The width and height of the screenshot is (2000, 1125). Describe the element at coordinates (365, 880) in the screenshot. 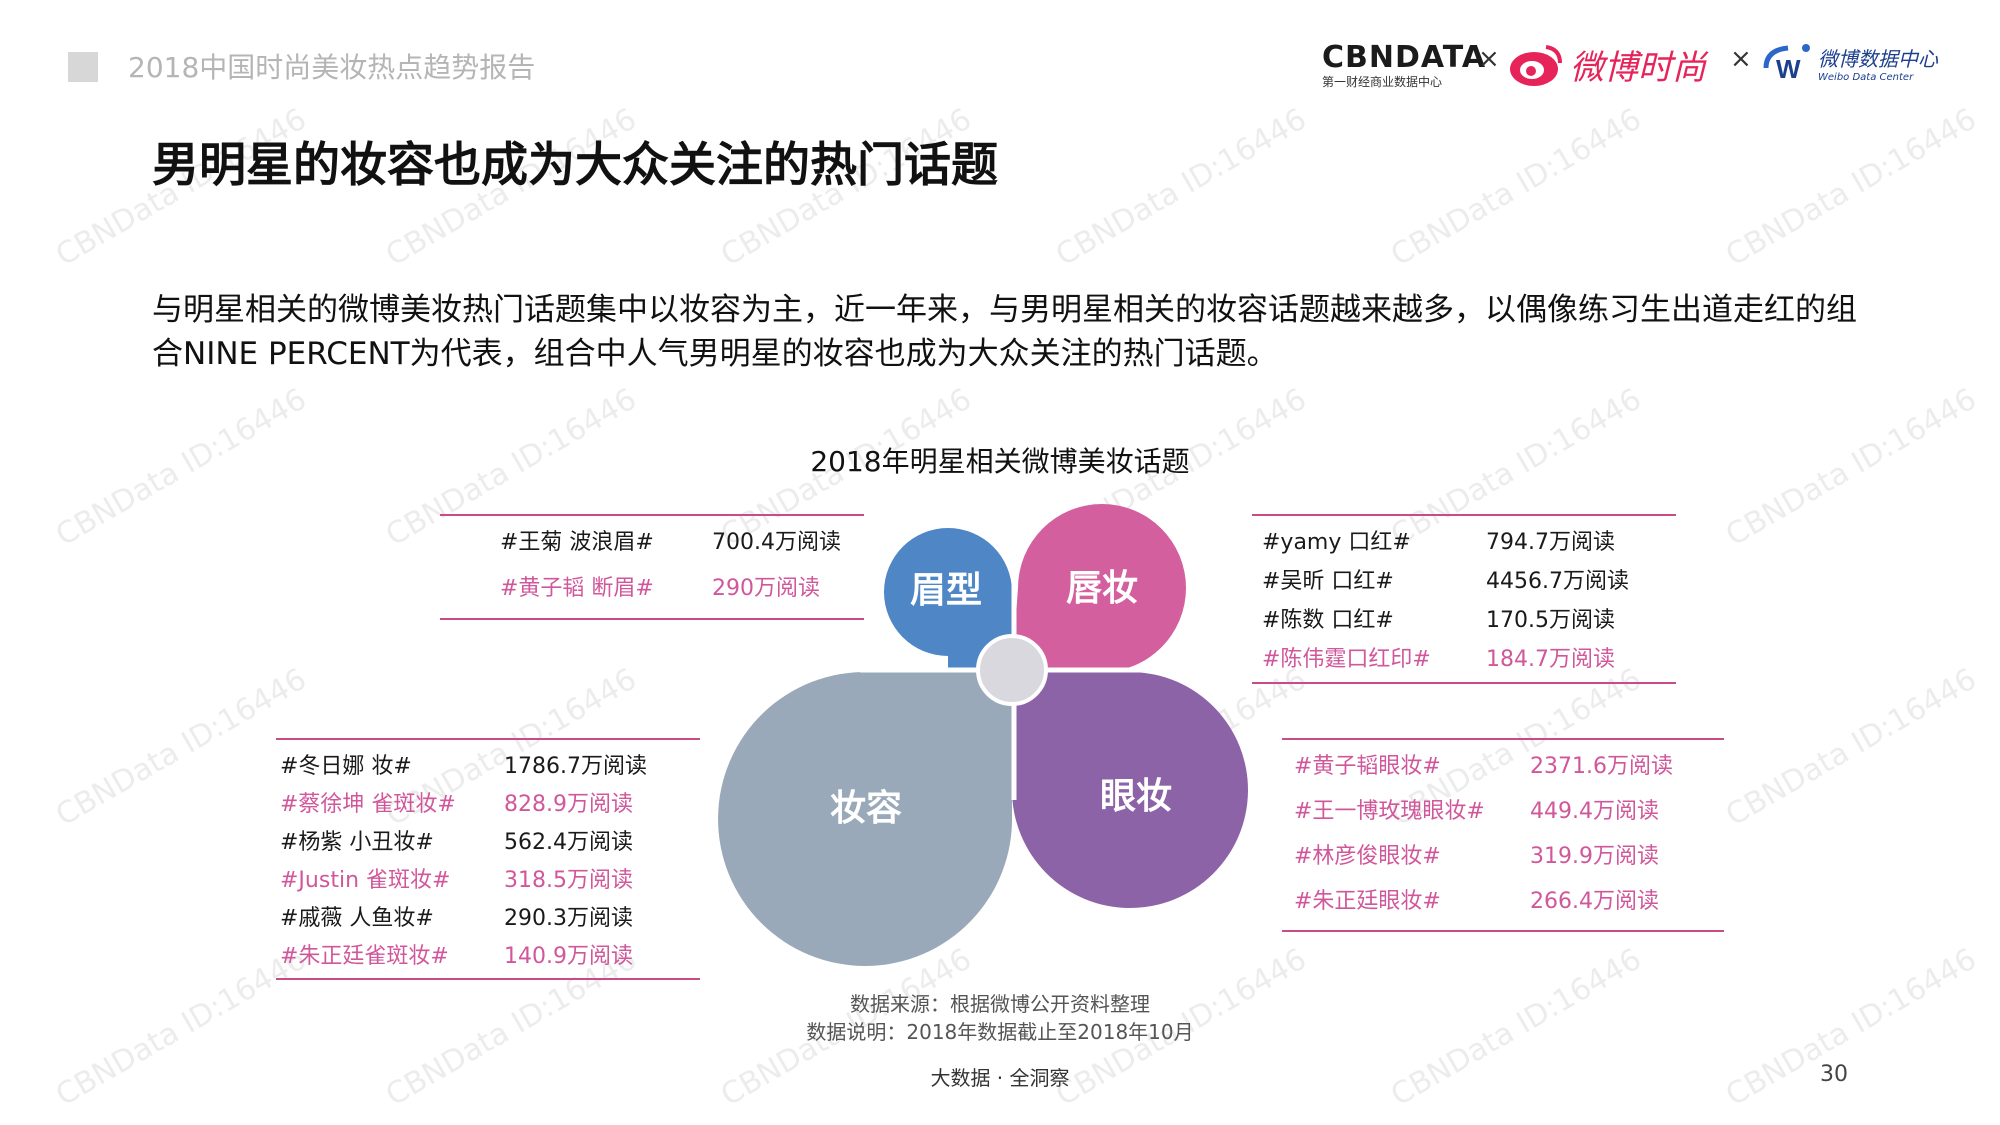

I see `topic-name: #Justin 雀斑妆#` at that location.